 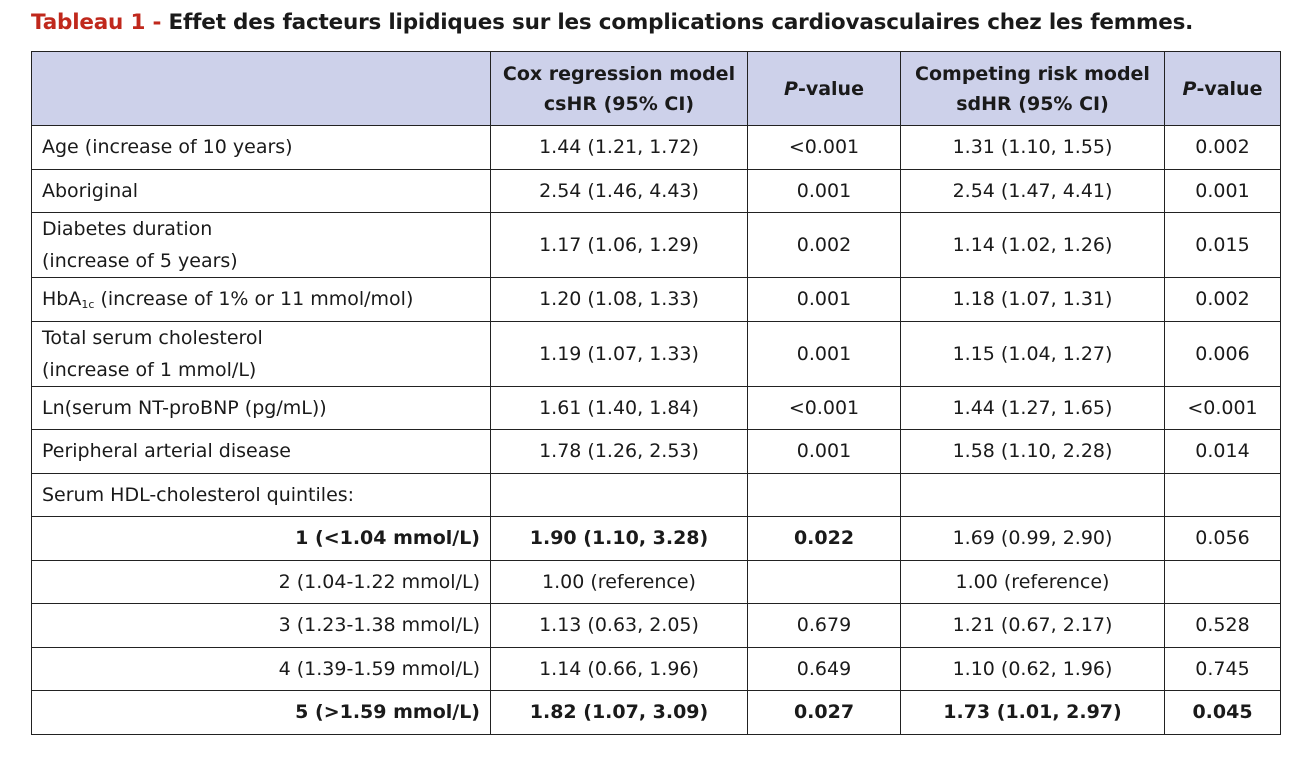 I want to click on competing-hr: 2.54 (1.47, 4.41), so click(x=1032, y=190).